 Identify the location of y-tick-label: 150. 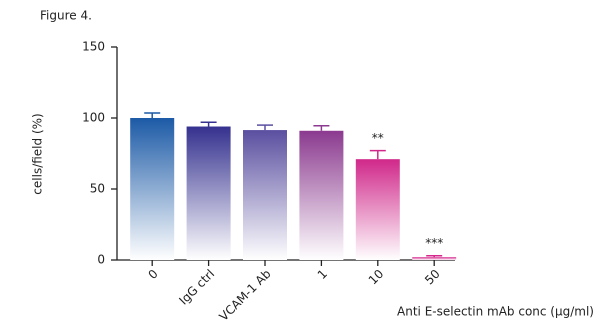
(93, 47).